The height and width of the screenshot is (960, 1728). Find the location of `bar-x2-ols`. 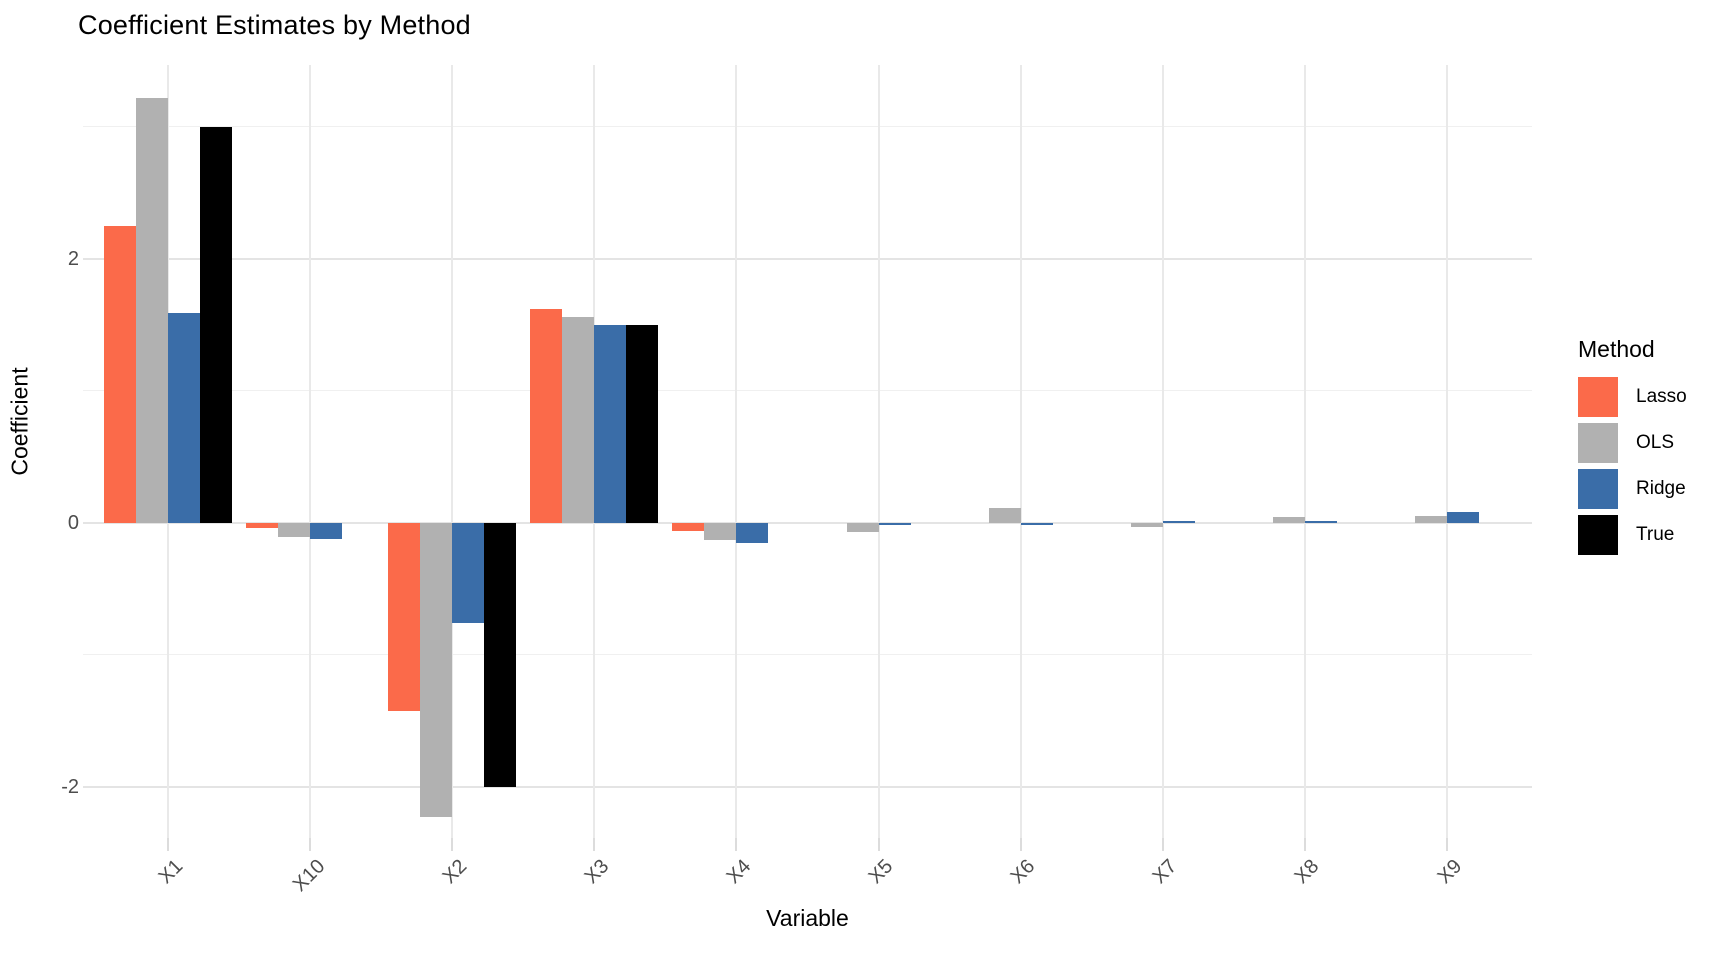

bar-x2-ols is located at coordinates (436, 669).